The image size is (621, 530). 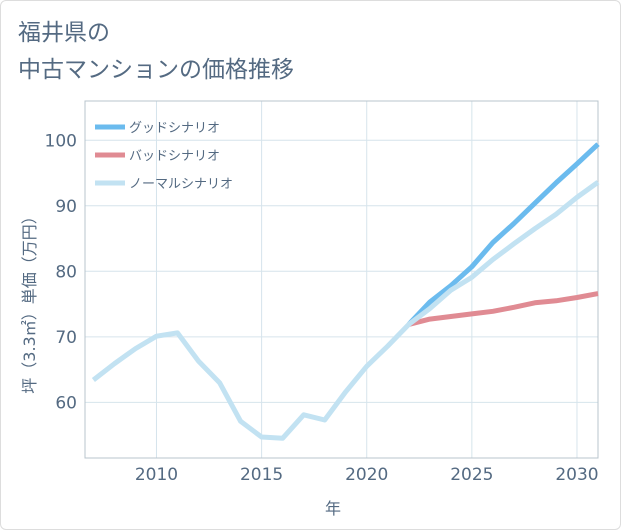 What do you see at coordinates (64, 33) in the screenshot?
I see `chart-title-line-1: 福井県の` at bounding box center [64, 33].